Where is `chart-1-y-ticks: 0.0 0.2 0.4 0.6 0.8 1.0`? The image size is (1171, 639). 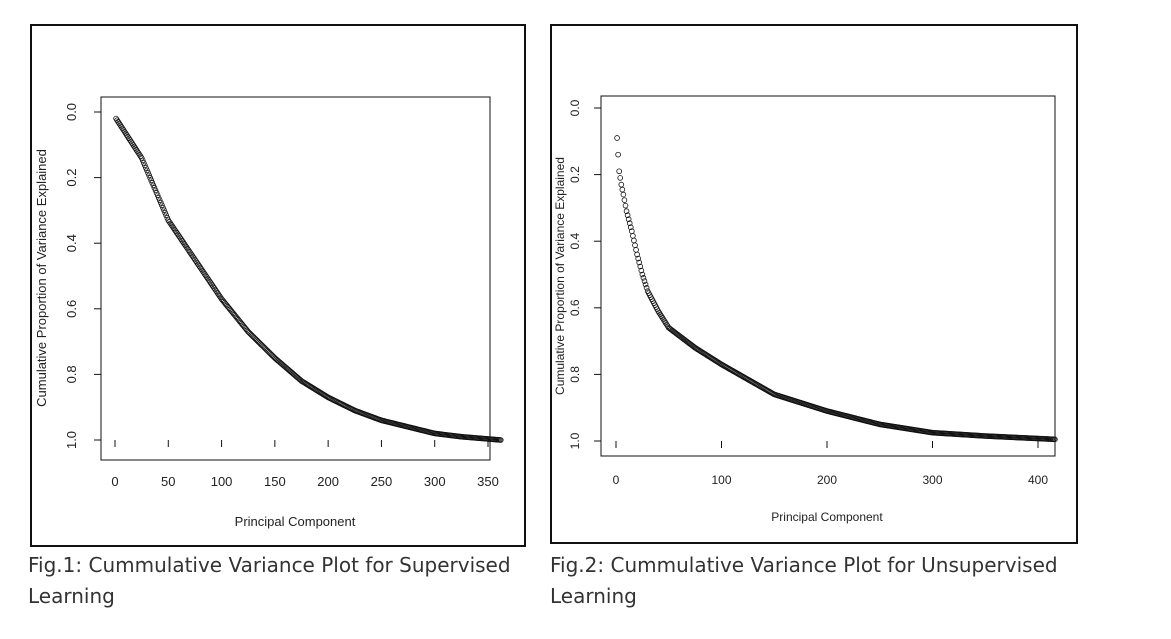 chart-1-y-ticks: 0.0 0.2 0.4 0.6 0.8 1.0 is located at coordinates (82, 276).